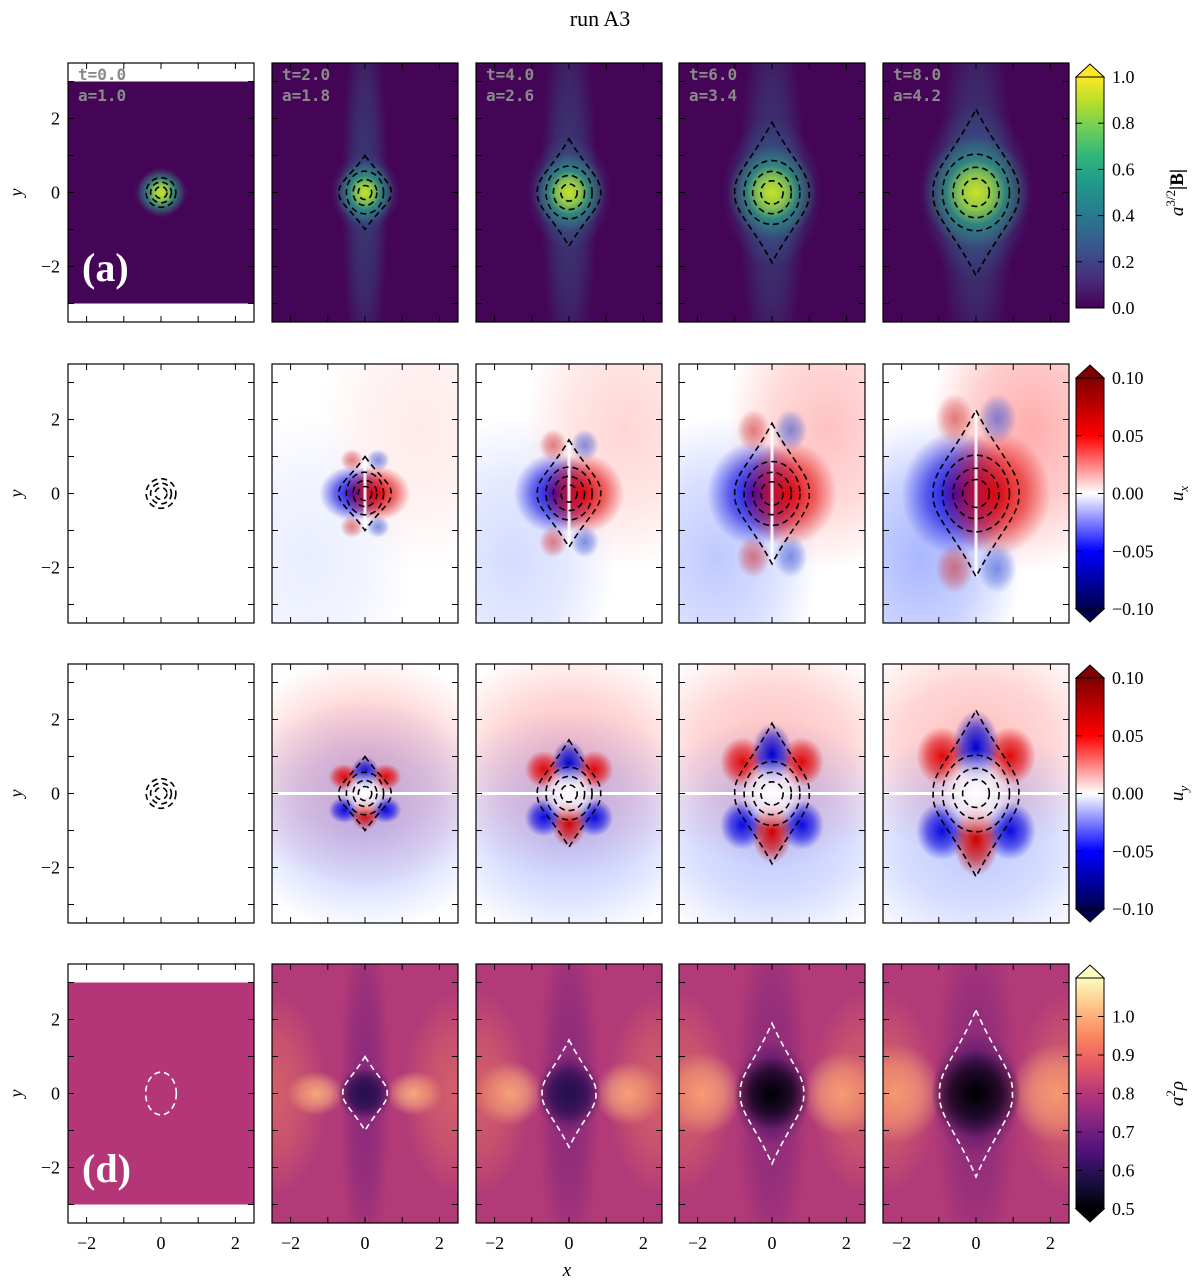  I want to click on panel-letter: (b), so click(106, 568).